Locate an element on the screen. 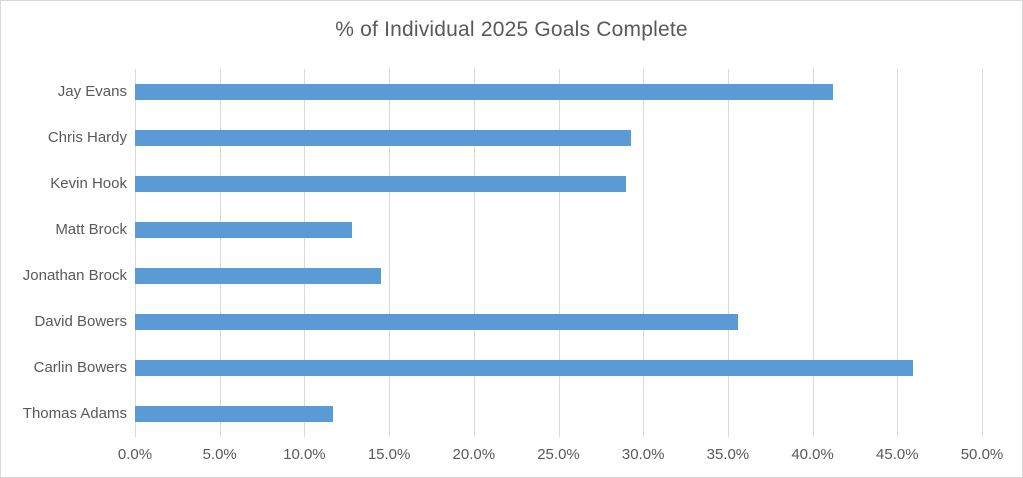  gridline-45.0% is located at coordinates (898, 253).